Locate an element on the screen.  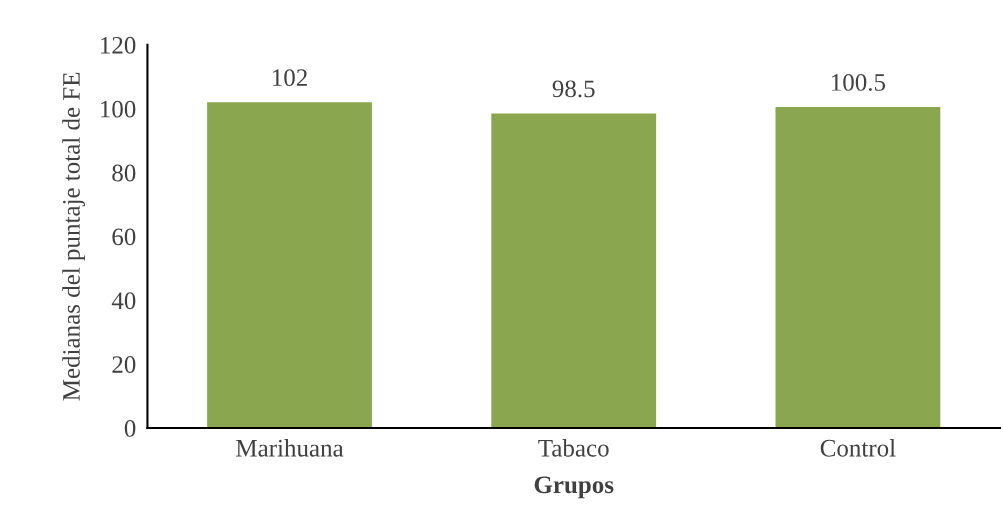
x-tick-label: Tabaco is located at coordinates (573, 448).